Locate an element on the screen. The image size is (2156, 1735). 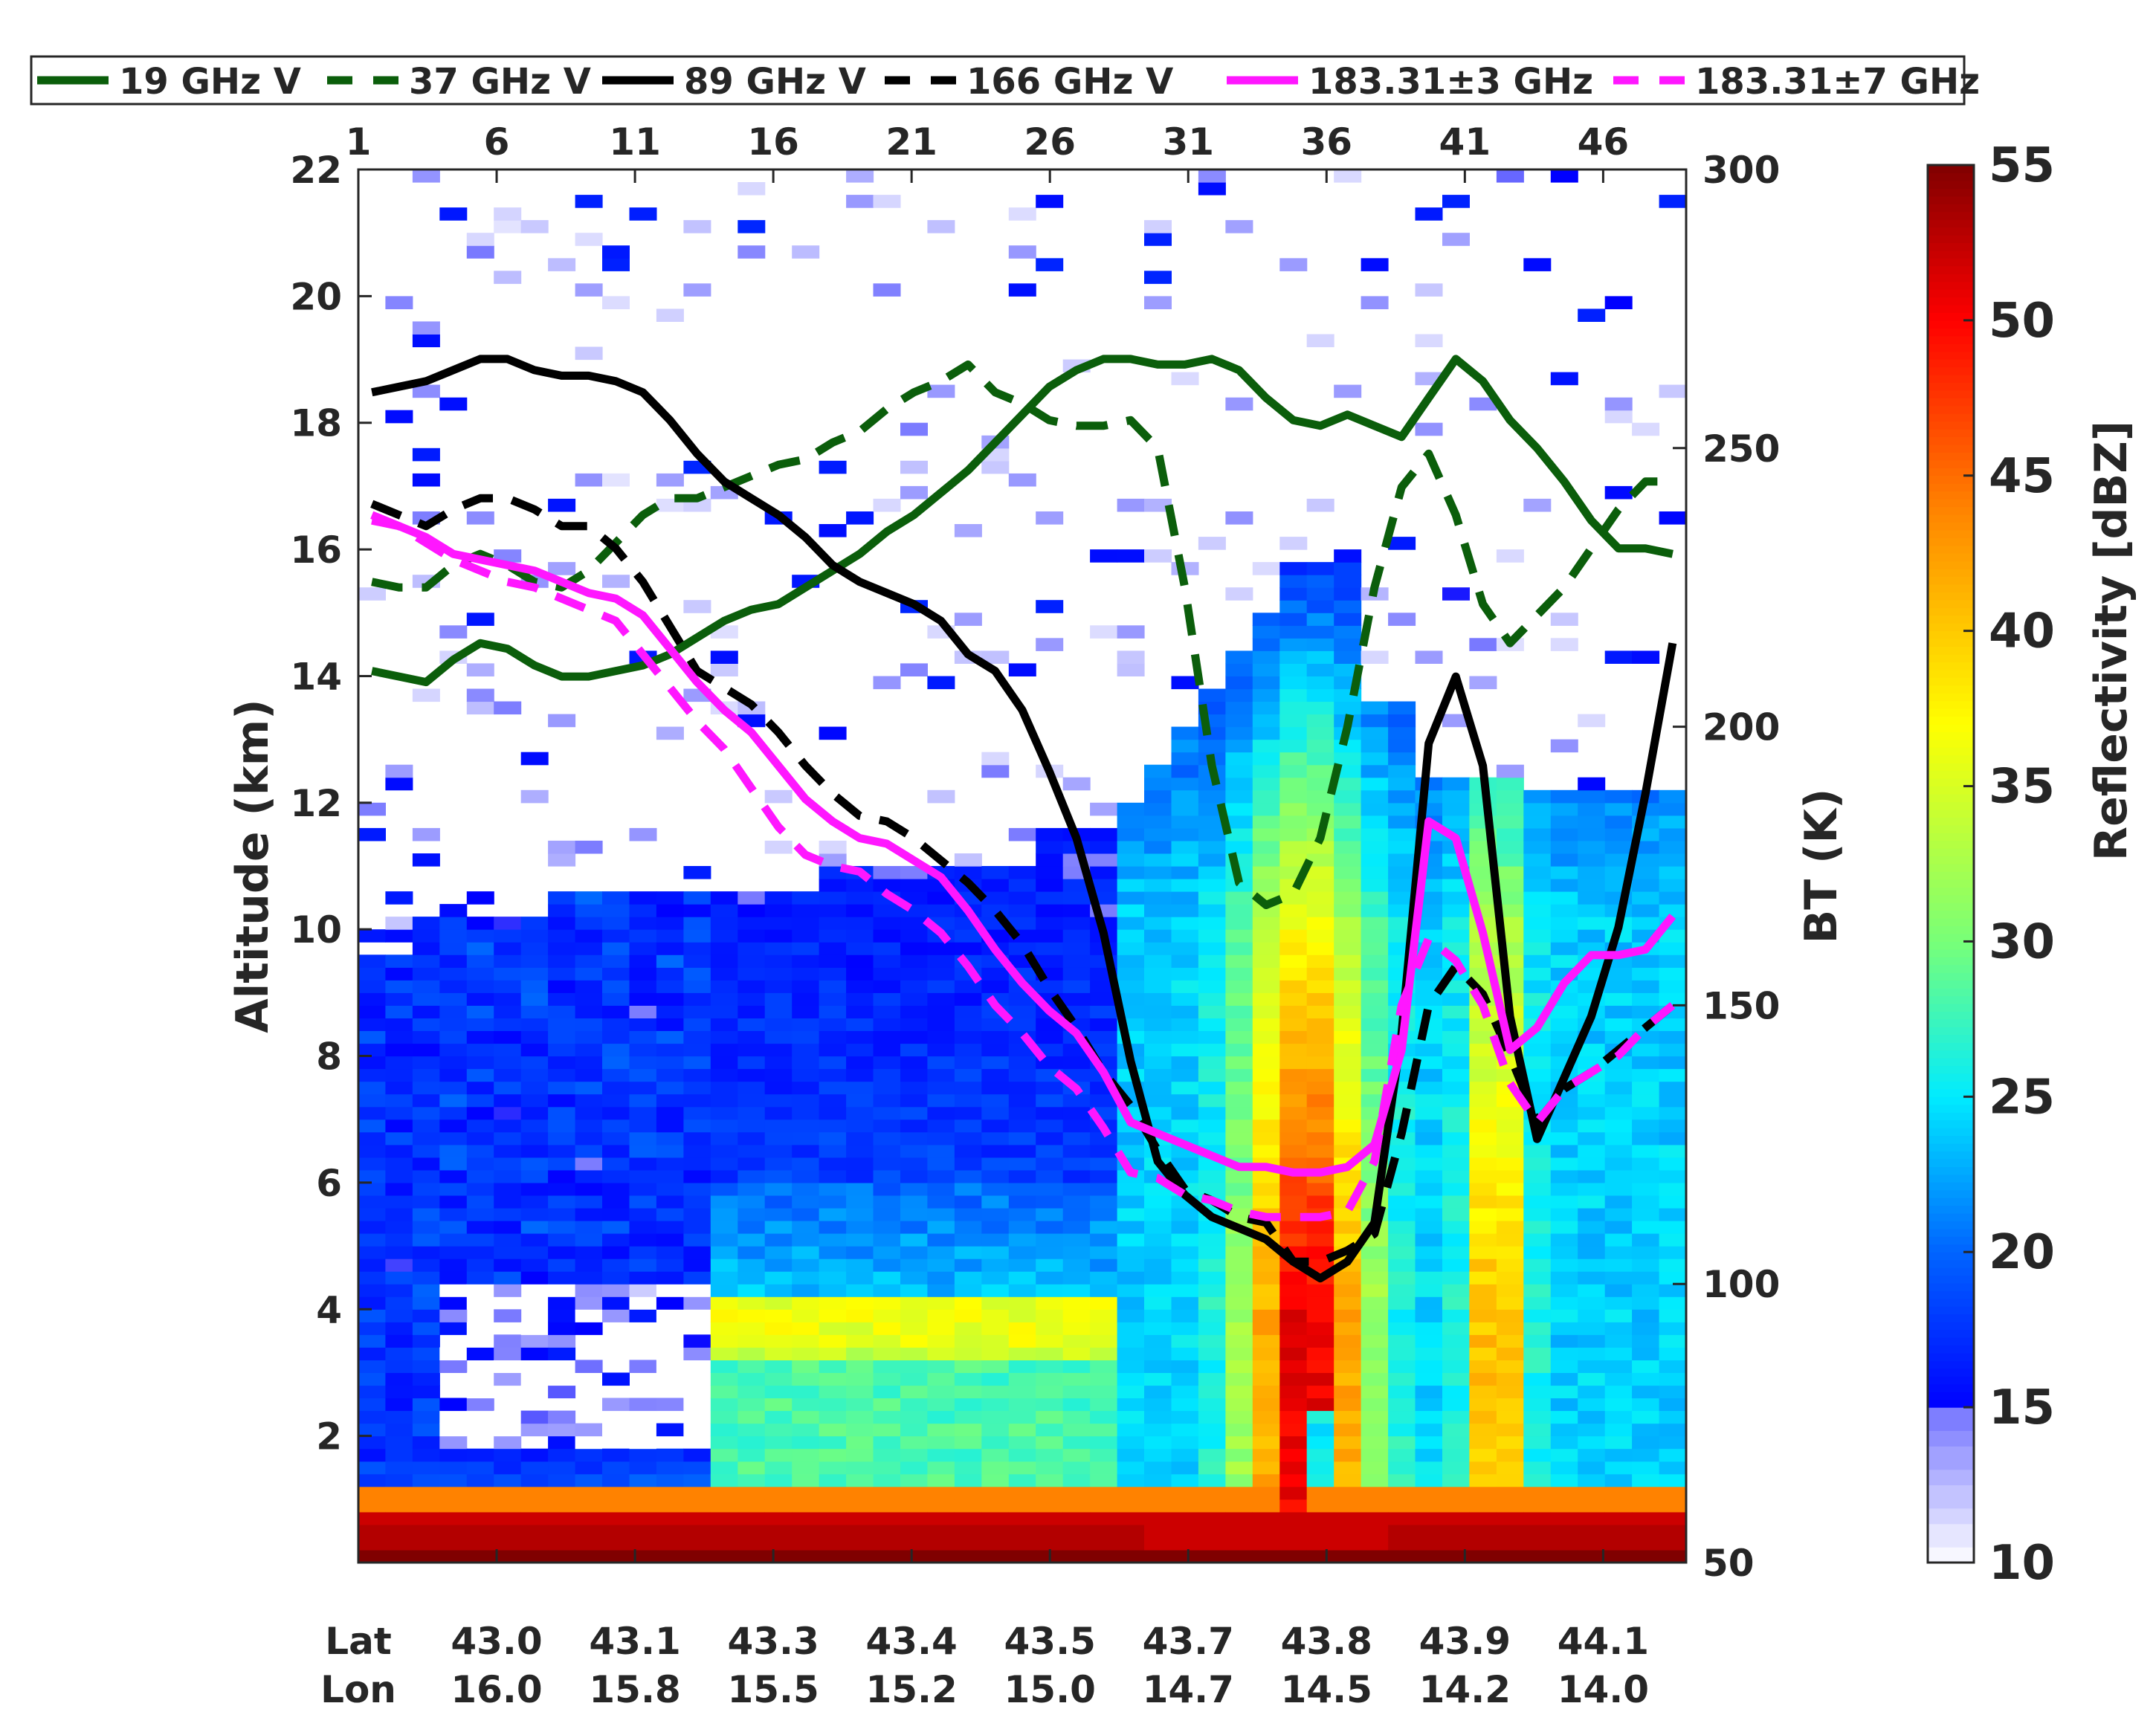
lat-value: 43.9 is located at coordinates (1465, 1642).